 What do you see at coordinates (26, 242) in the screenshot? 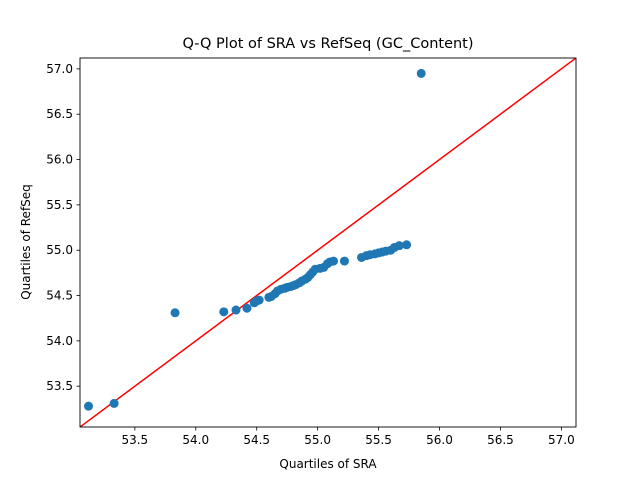
I see `y-axis-label: Quartiles of RefSeq` at bounding box center [26, 242].